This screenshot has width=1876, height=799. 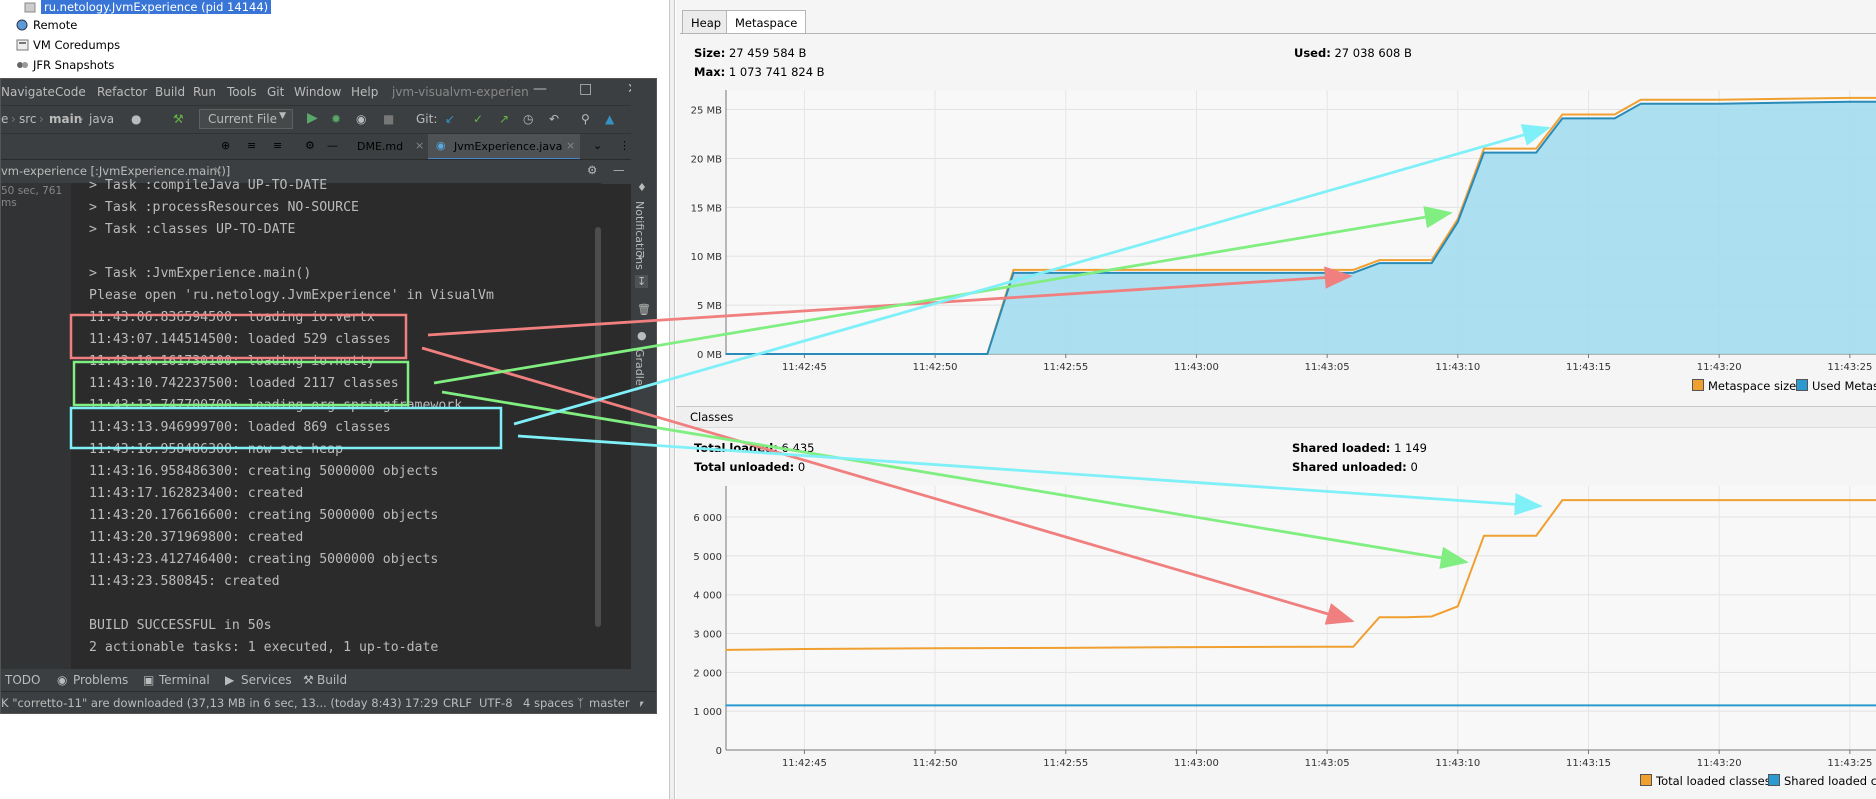 What do you see at coordinates (68, 45) in the screenshot?
I see `tree-item-coredumps: VM Coredumps` at bounding box center [68, 45].